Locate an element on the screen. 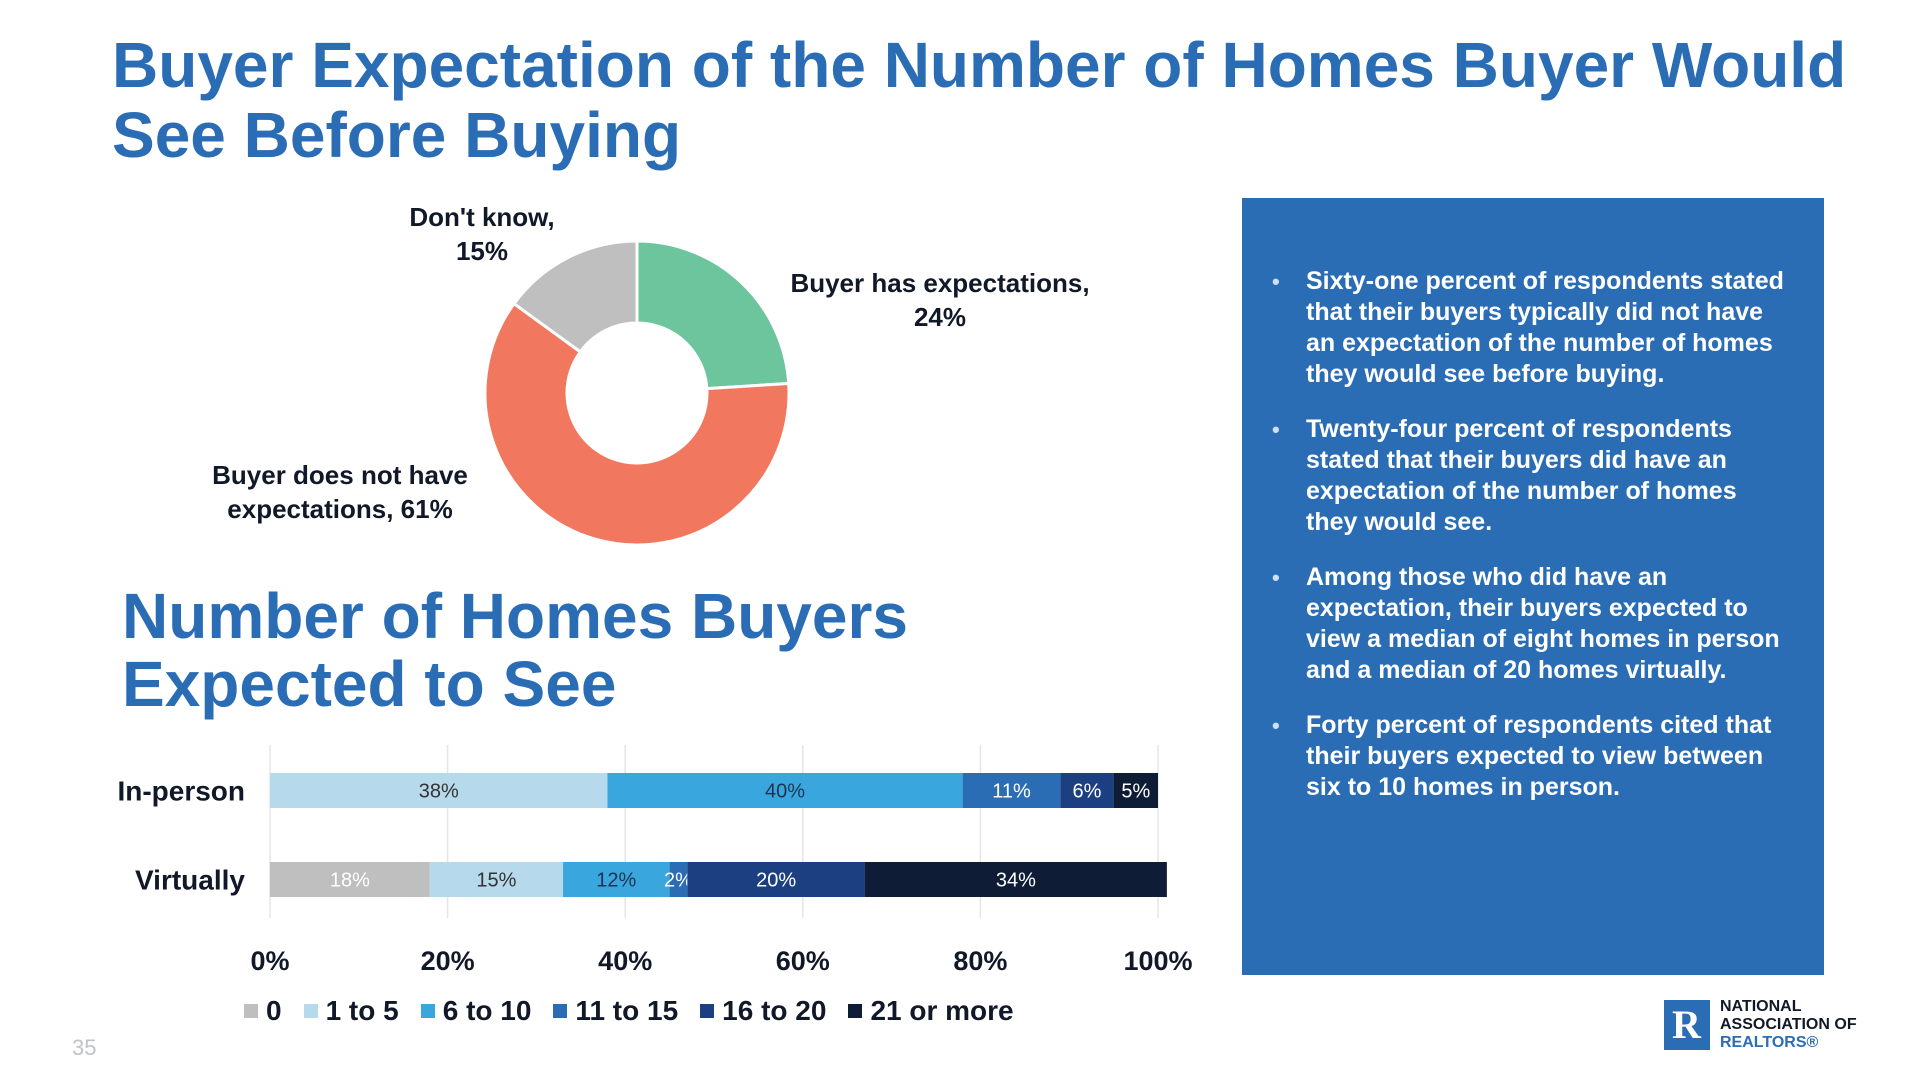 The width and height of the screenshot is (1920, 1080). x-tick-label: 60% is located at coordinates (803, 961).